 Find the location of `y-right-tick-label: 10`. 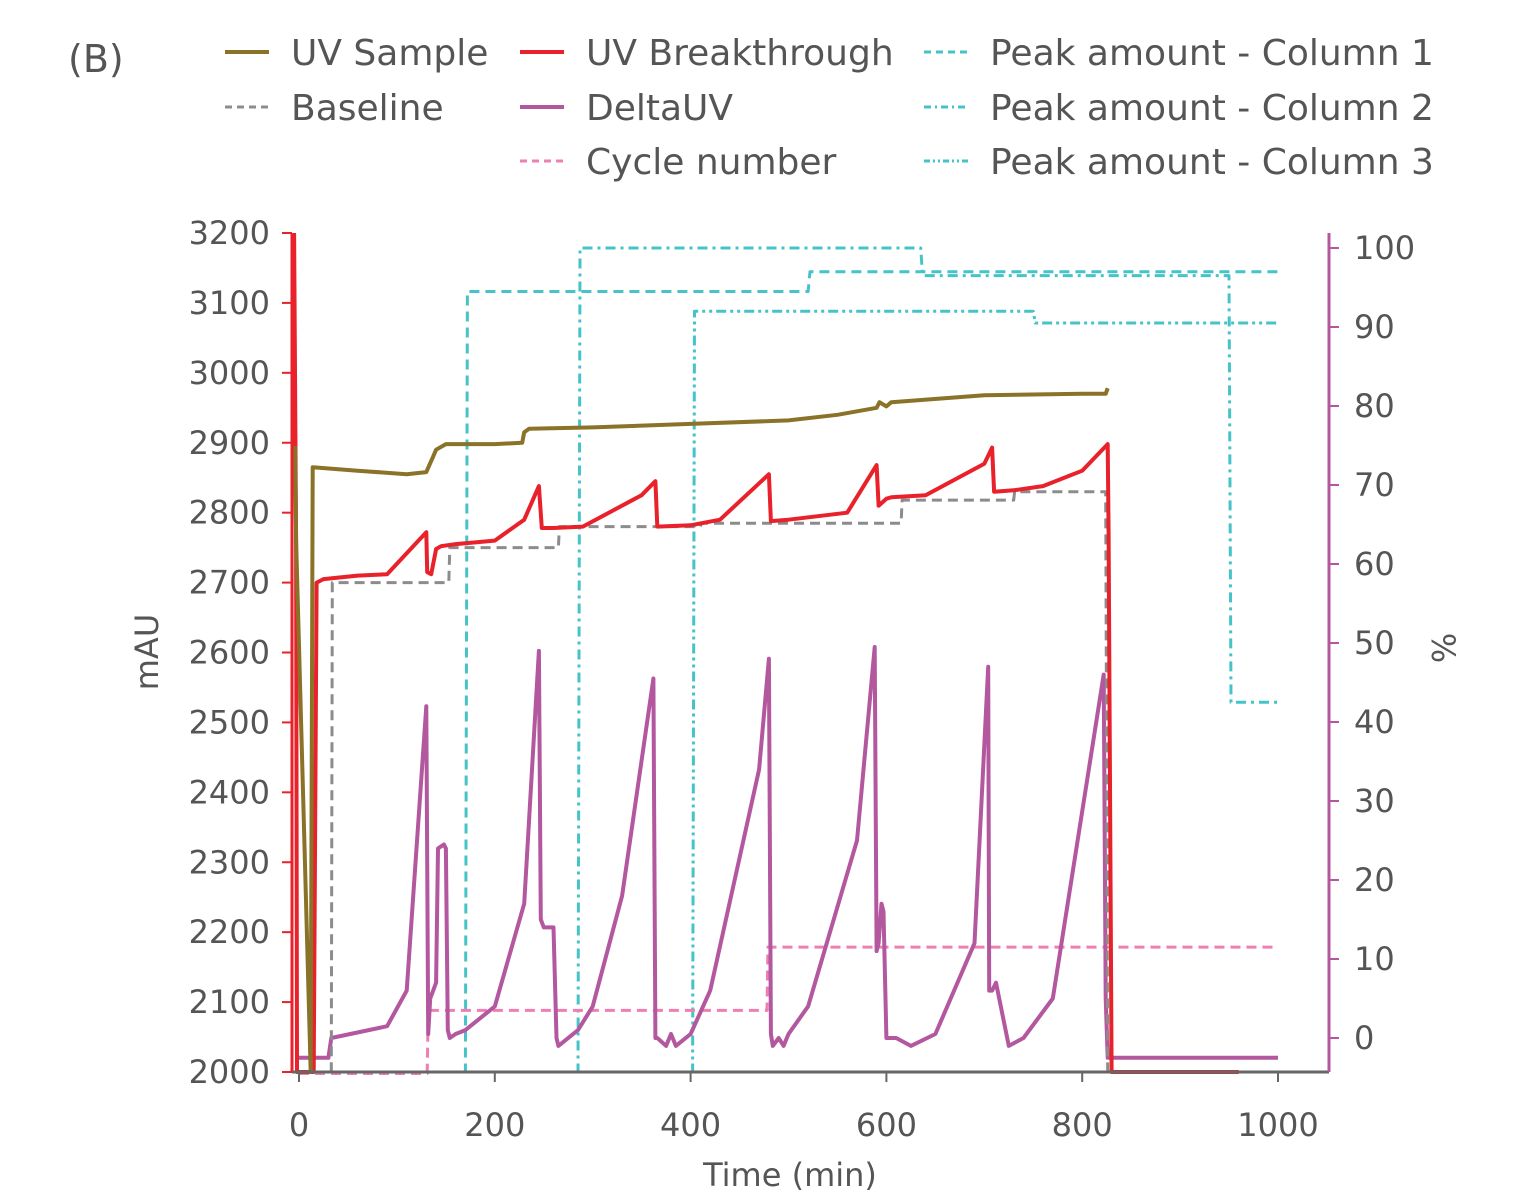

y-right-tick-label: 10 is located at coordinates (1374, 959).